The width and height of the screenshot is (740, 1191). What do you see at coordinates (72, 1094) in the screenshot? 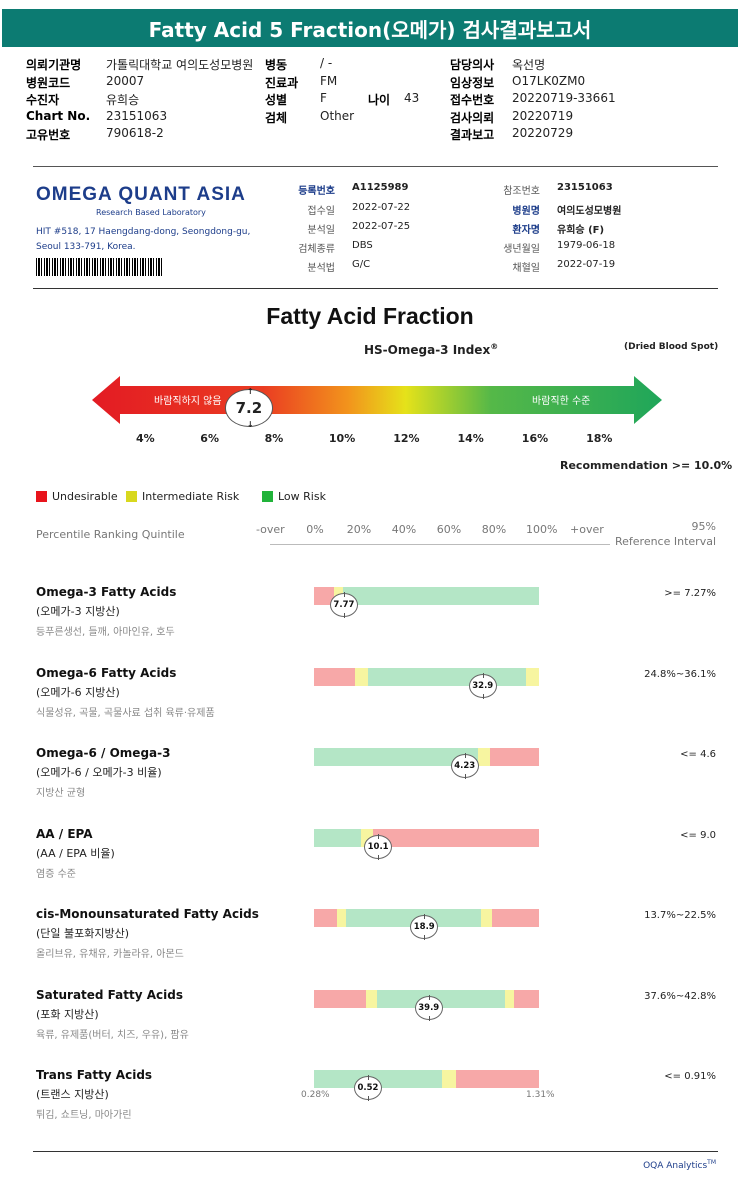
I see `fatty-acid-korean: (트랜스 지방산)` at bounding box center [72, 1094].